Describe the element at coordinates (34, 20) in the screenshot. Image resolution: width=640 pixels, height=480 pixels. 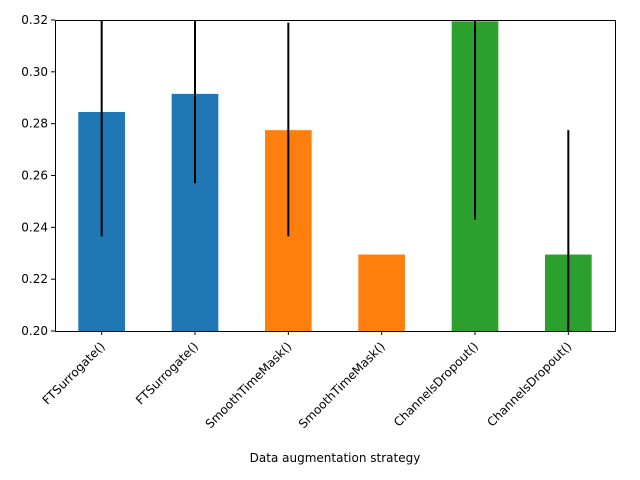
I see `y-tick-label-7: 0.32` at that location.